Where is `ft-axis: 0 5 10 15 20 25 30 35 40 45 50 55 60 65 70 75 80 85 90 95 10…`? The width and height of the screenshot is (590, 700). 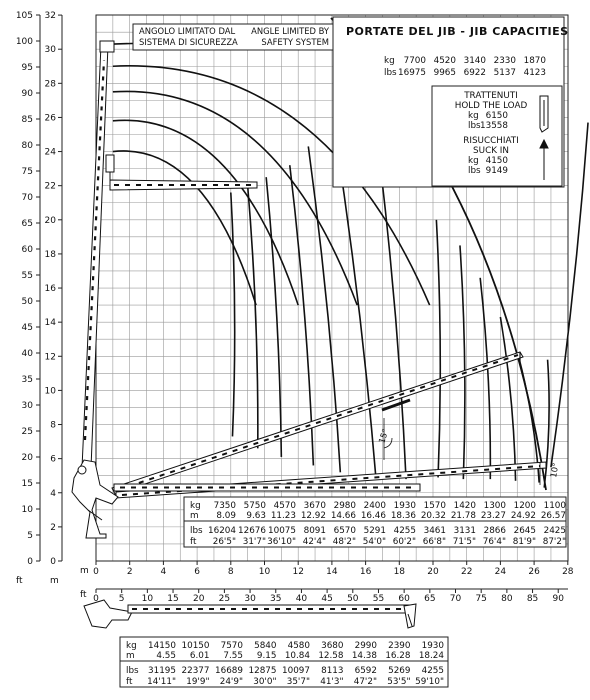
ft-axis: 0 5 10 15 20 25 30 35 40 45 50 55 60 65 70 75 80 85 90 95 10… is located at coordinates (28, 289).